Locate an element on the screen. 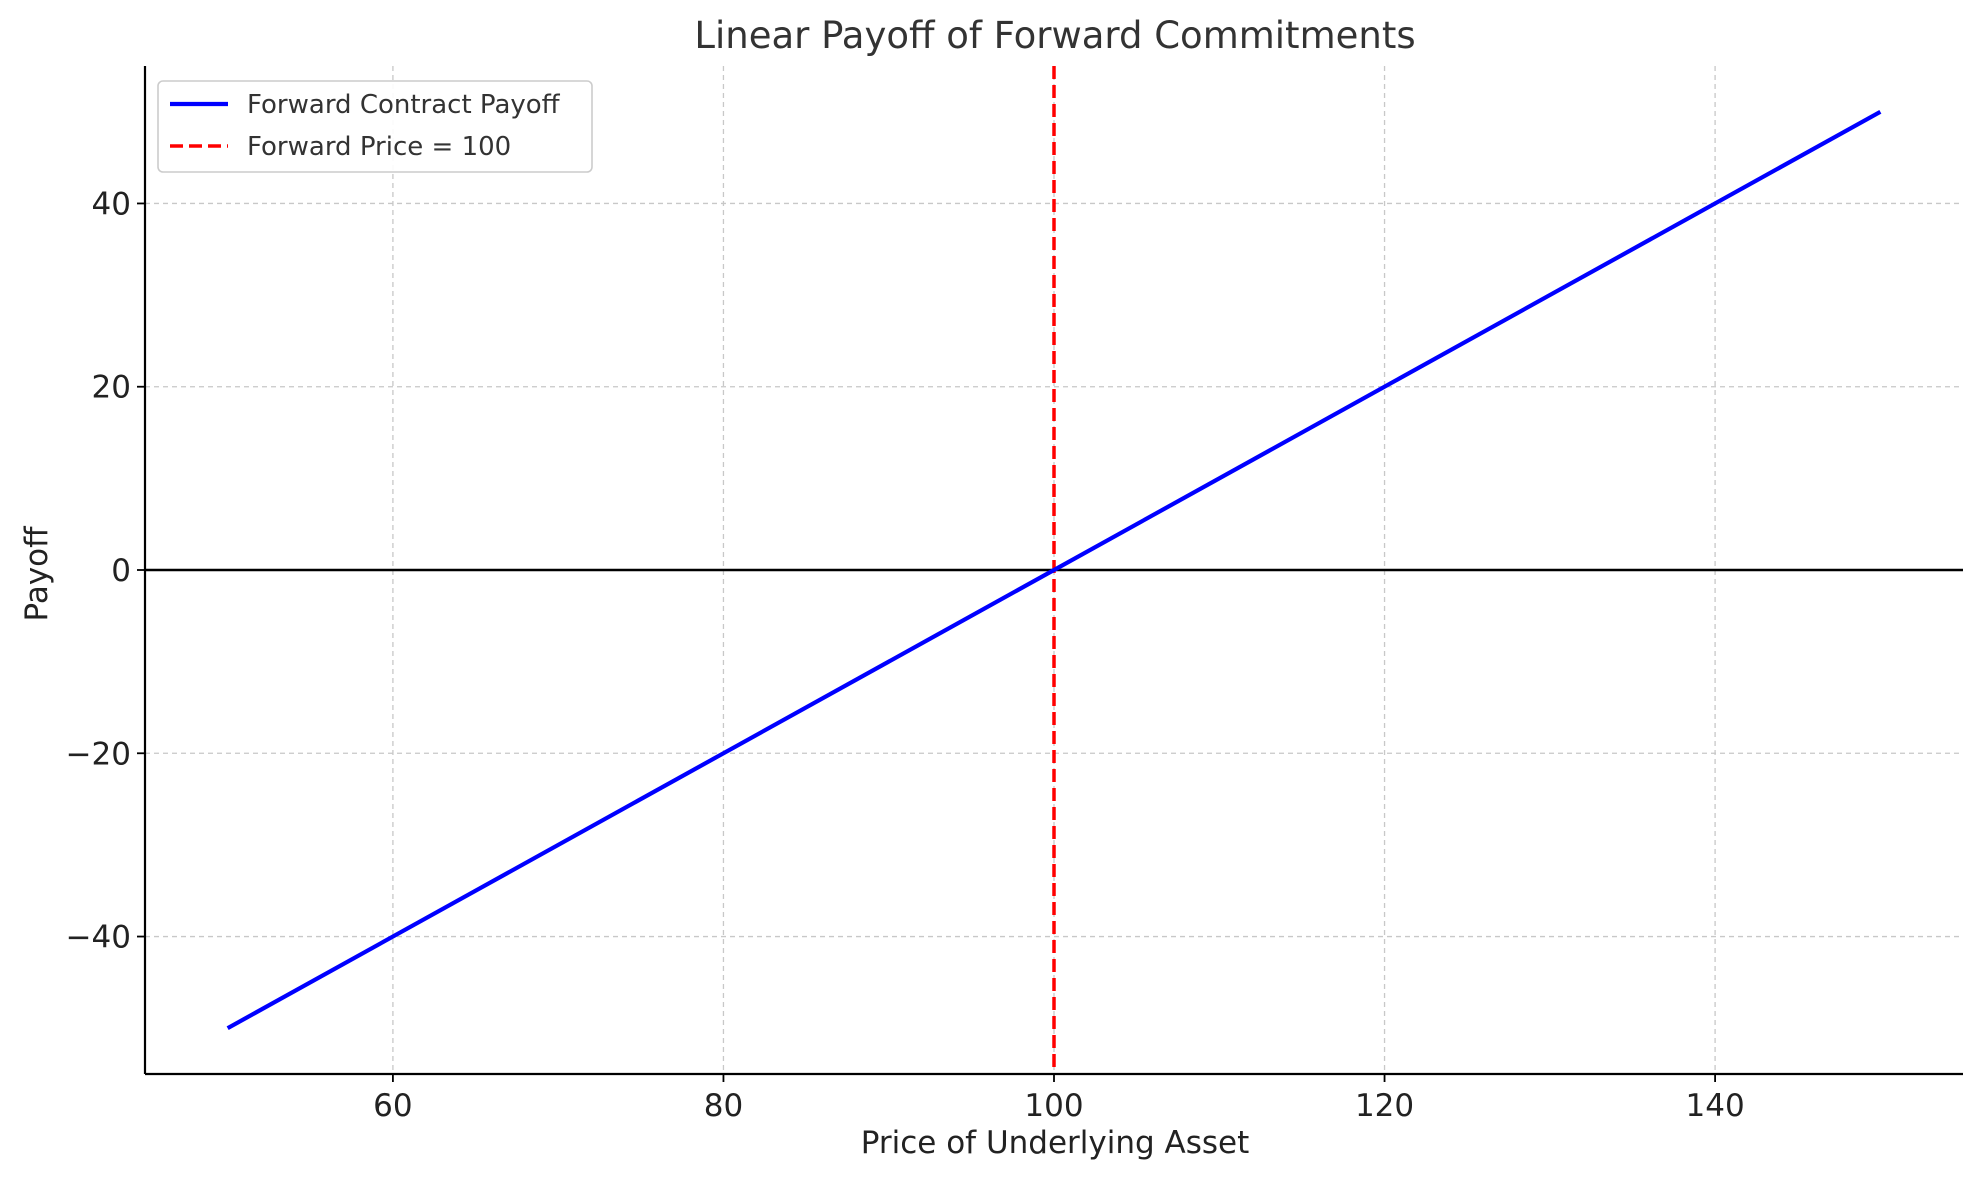  chart-title: Linear Payoff of Forward Commitments is located at coordinates (1054, 35).